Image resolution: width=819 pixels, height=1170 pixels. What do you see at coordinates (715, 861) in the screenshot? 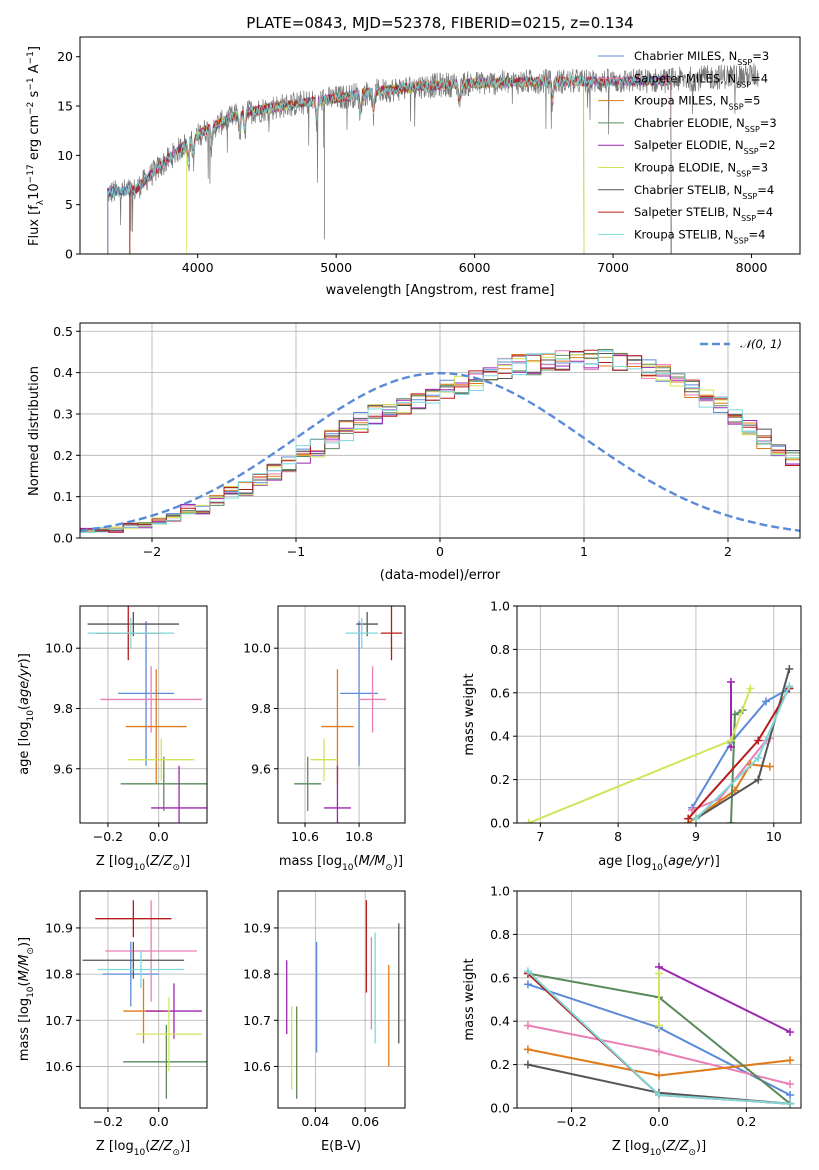
I see `weight-age-xlabel-part: )]` at bounding box center [715, 861].